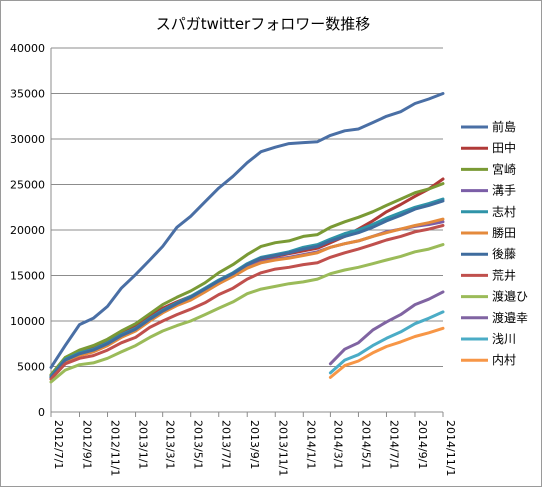 The width and height of the screenshot is (542, 487). What do you see at coordinates (143, 444) in the screenshot?
I see `x-tick-label: 2013/1/1` at bounding box center [143, 444].